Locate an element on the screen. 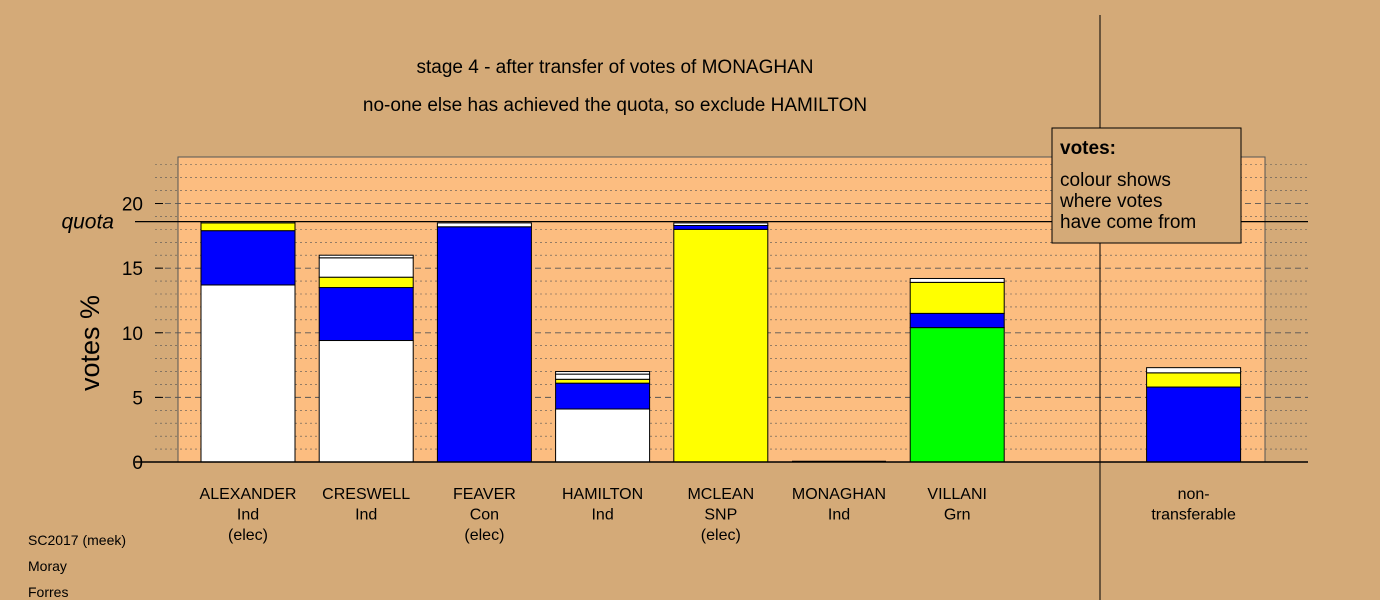  category-label: FEAVER is located at coordinates (484, 494).